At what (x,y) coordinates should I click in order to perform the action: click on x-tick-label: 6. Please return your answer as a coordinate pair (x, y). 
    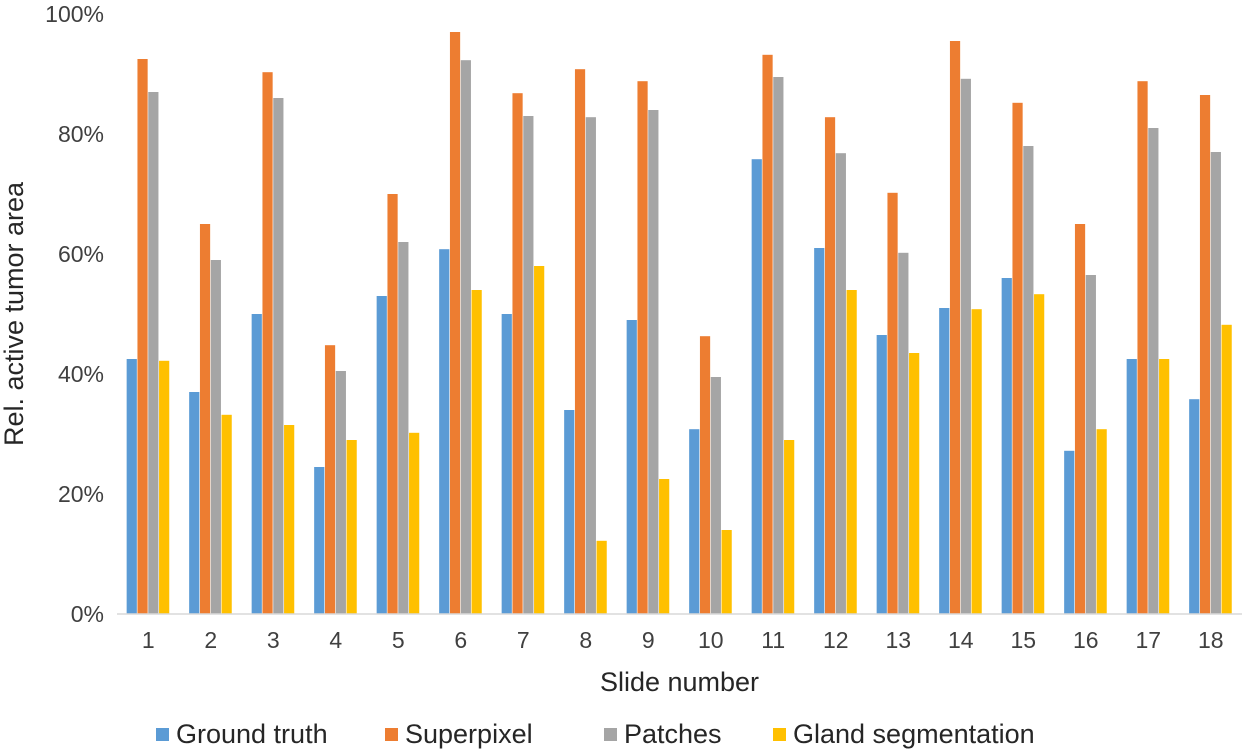
    Looking at the image, I should click on (460, 640).